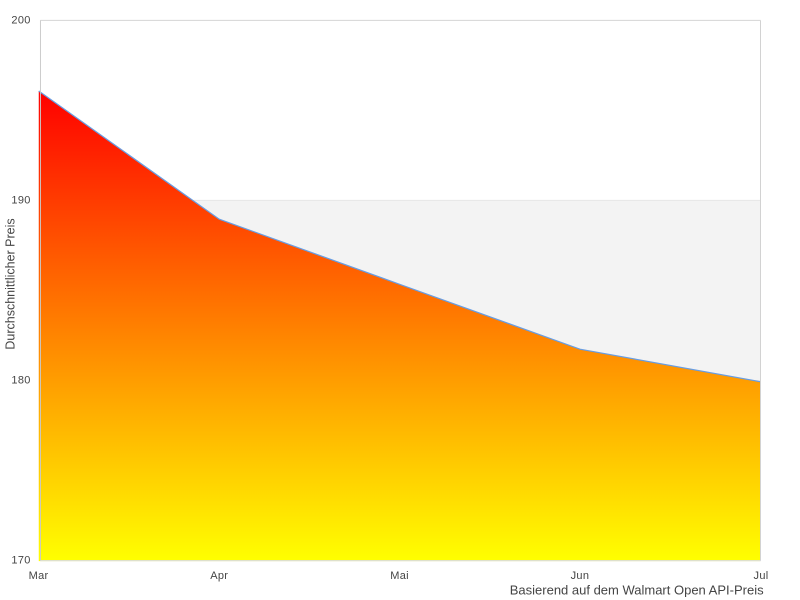 Image resolution: width=800 pixels, height=600 pixels. What do you see at coordinates (580, 576) in the screenshot?
I see `svg-text: Jun` at bounding box center [580, 576].